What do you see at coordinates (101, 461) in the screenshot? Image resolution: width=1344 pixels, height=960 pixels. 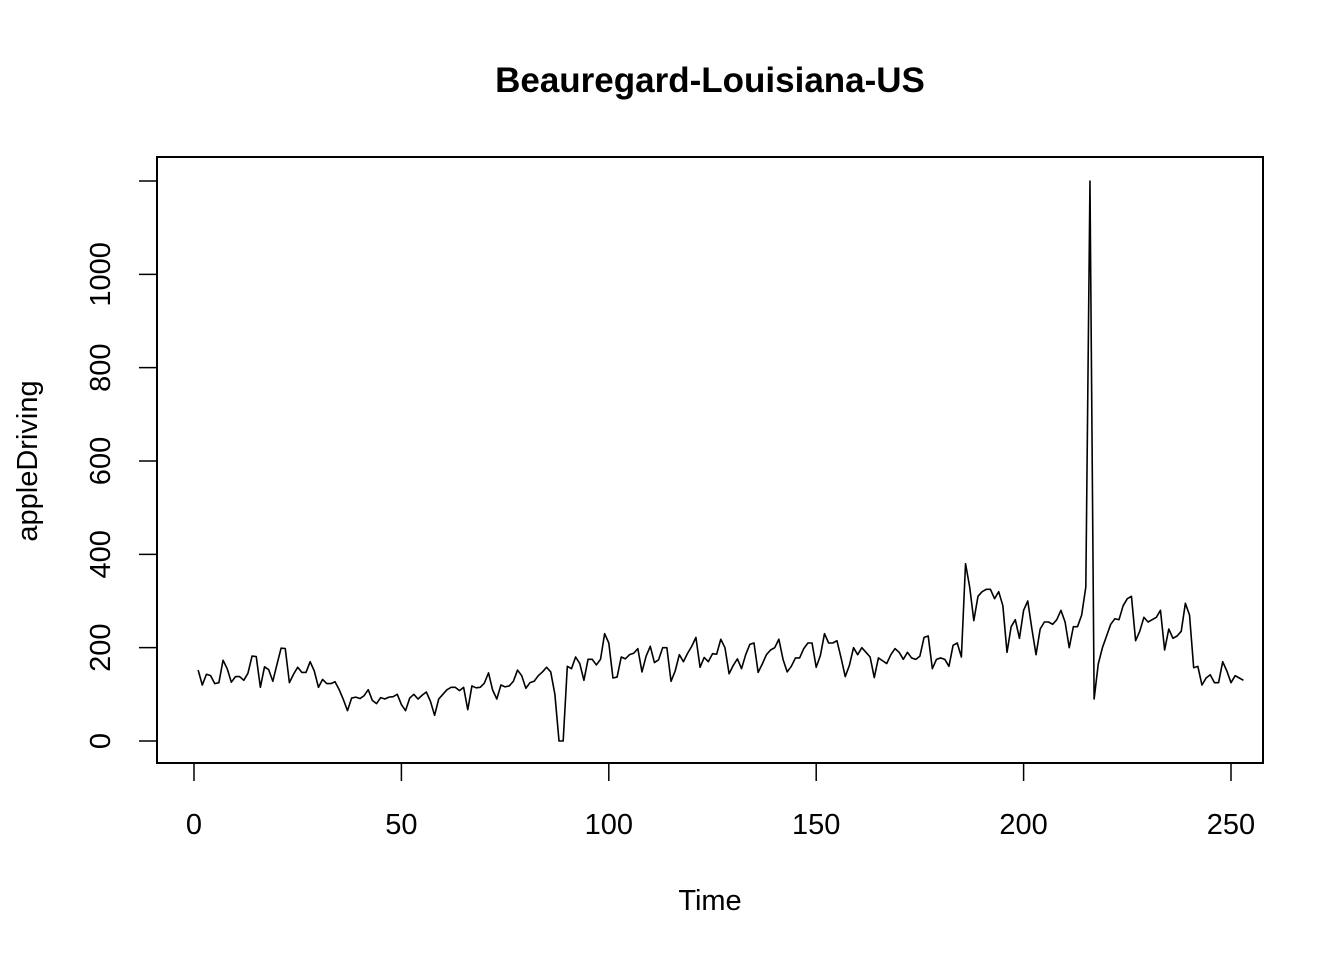 I see `y-tick-label: 600` at bounding box center [101, 461].